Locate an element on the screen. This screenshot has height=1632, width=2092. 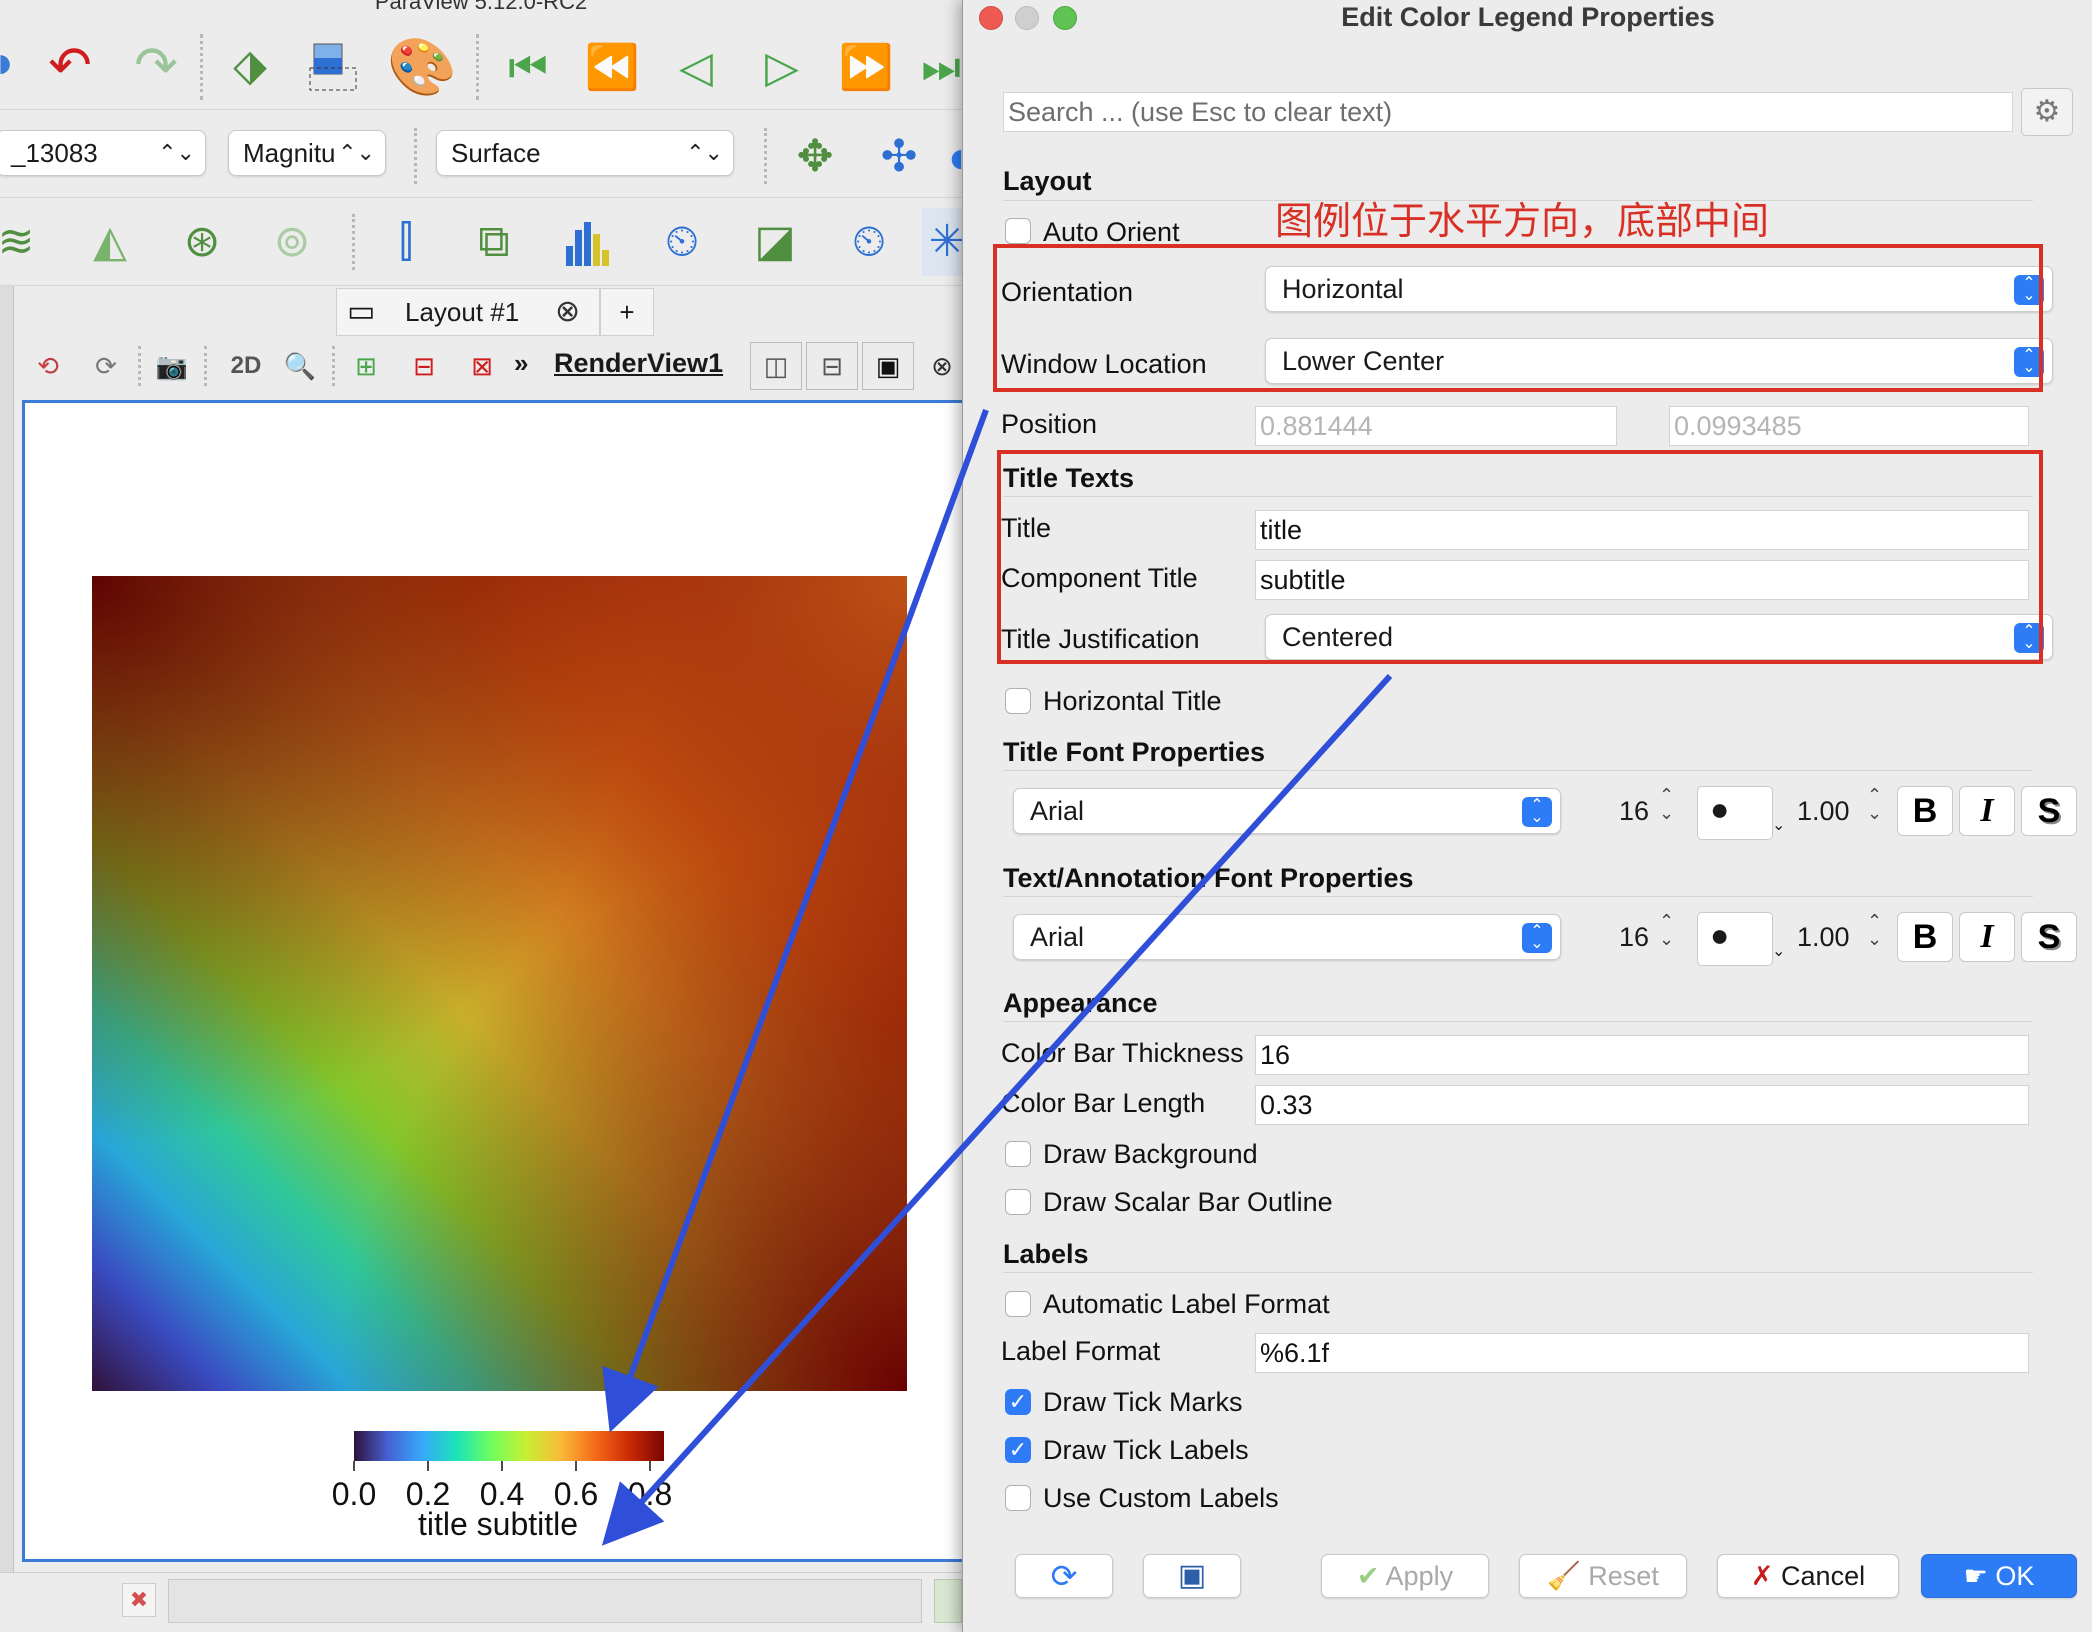
color-legend: 0.00.20.40.60.8 title subtitle is located at coordinates (502, 1486).